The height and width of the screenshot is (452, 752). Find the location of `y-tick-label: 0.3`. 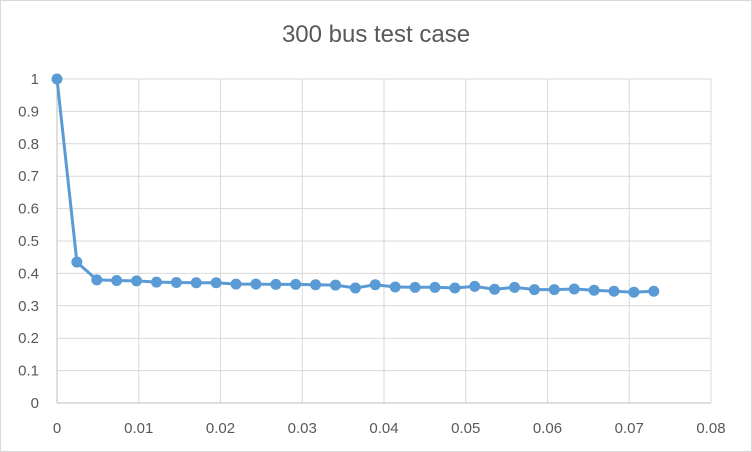

y-tick-label: 0.3 is located at coordinates (28, 306).